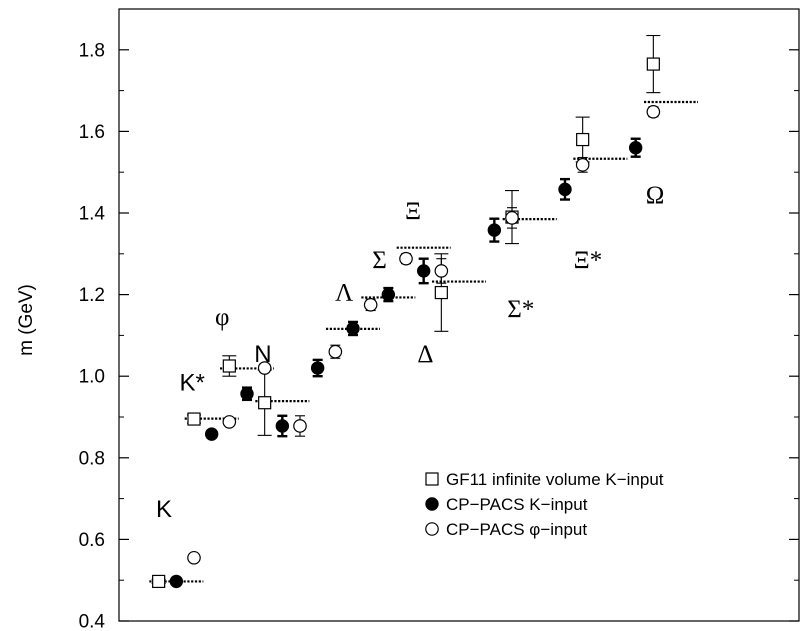  I want to click on particle-label: K*, so click(192, 382).